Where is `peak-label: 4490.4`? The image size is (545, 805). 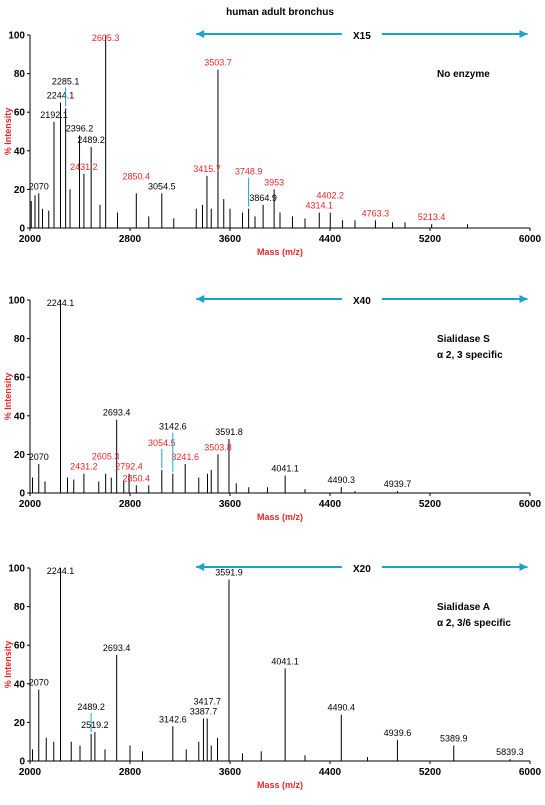
peak-label: 4490.4 is located at coordinates (342, 708).